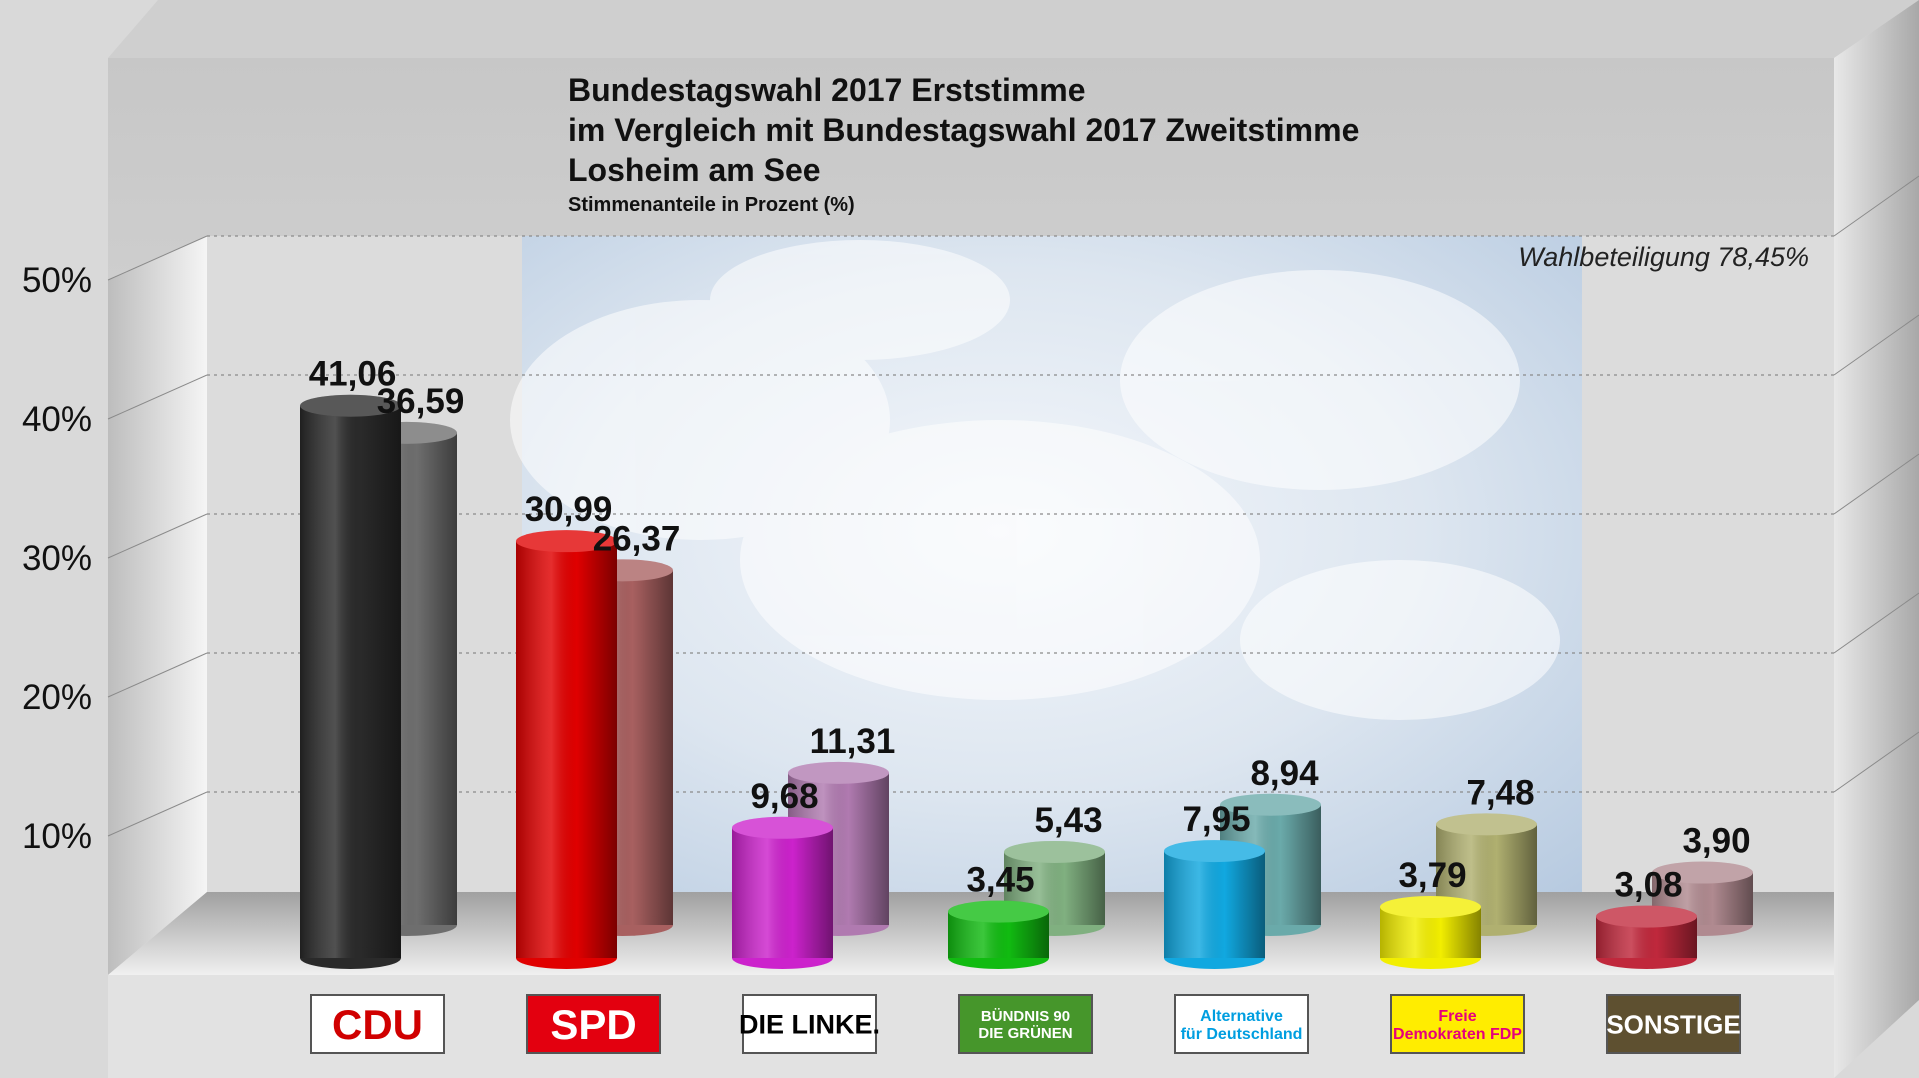  Describe the element at coordinates (57, 558) in the screenshot. I see `y-axis: 10% 20% 30% 40% 50%` at that location.